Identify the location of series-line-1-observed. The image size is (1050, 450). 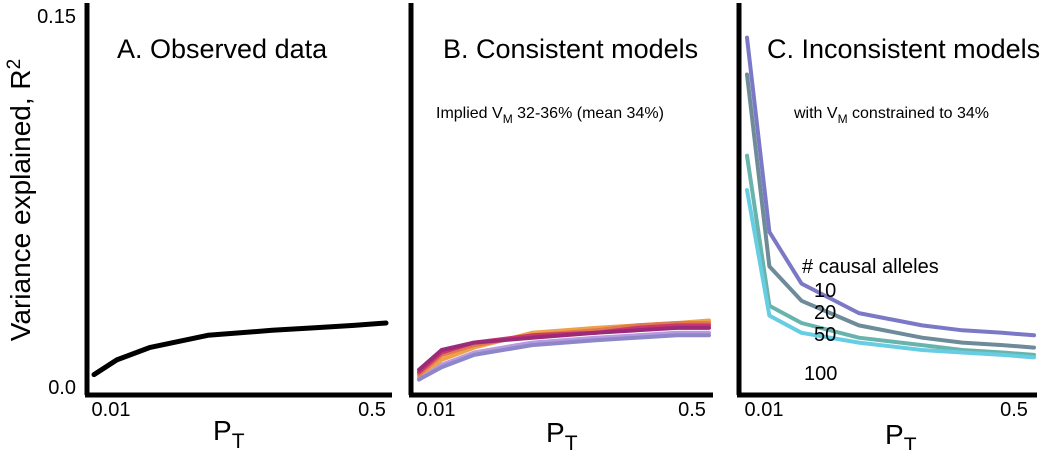
(240, 349).